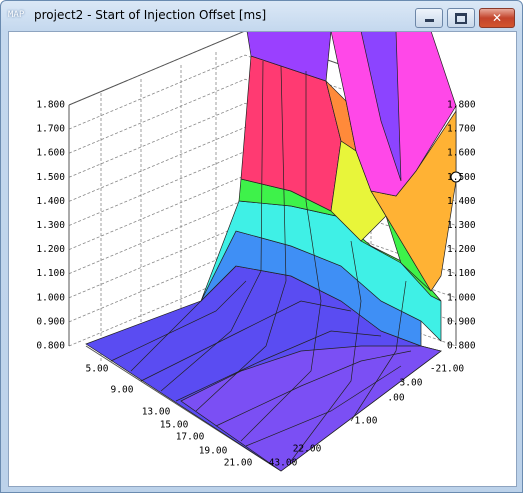 This screenshot has width=523, height=493. Describe the element at coordinates (429, 18) in the screenshot. I see `minimize-button` at that location.